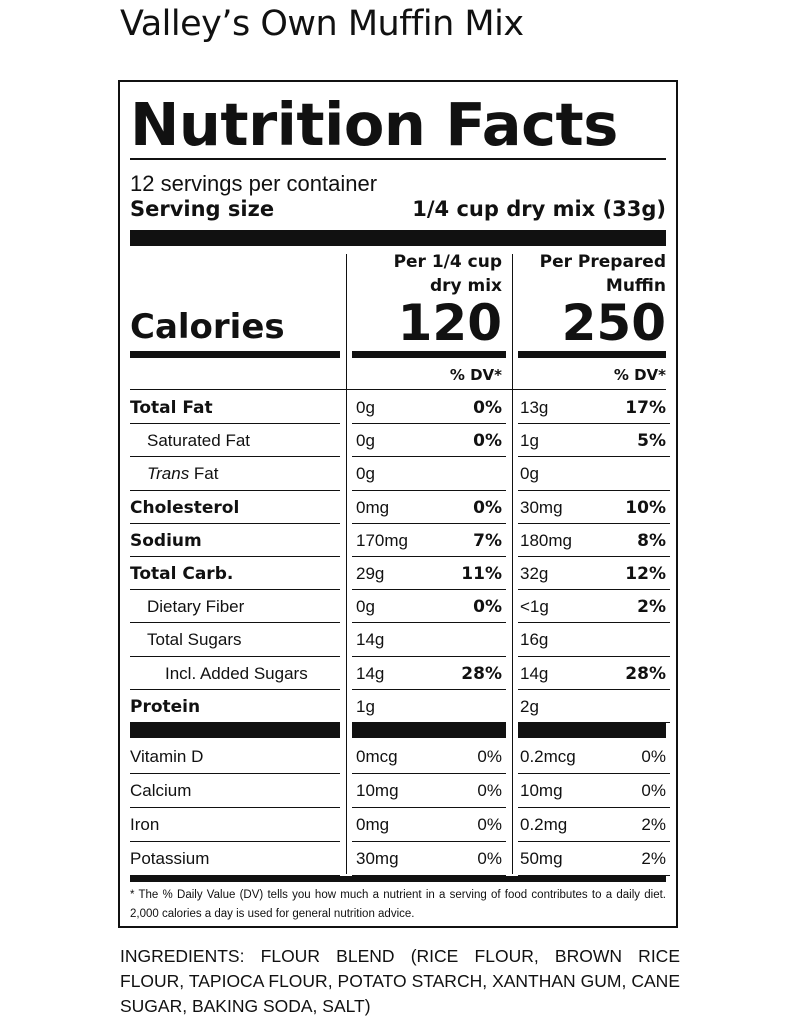  Describe the element at coordinates (651, 441) in the screenshot. I see `nutrient-dv-prepared: 5%` at that location.